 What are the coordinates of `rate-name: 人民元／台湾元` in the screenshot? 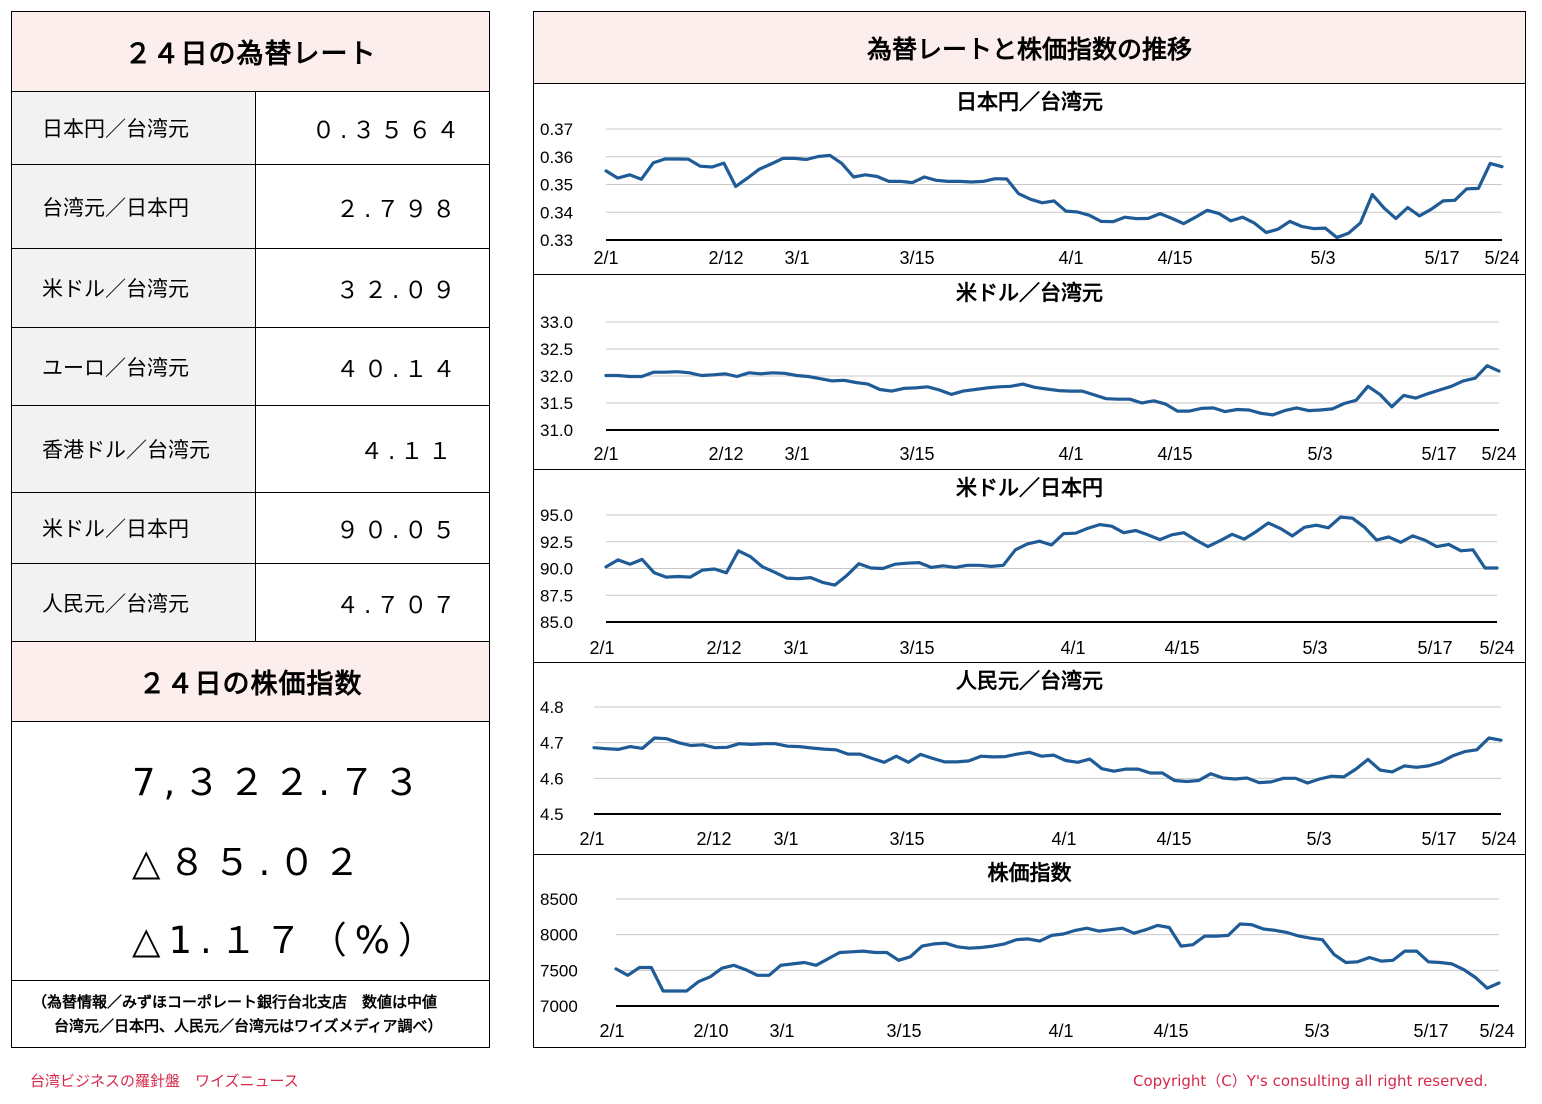 It's located at (134, 602).